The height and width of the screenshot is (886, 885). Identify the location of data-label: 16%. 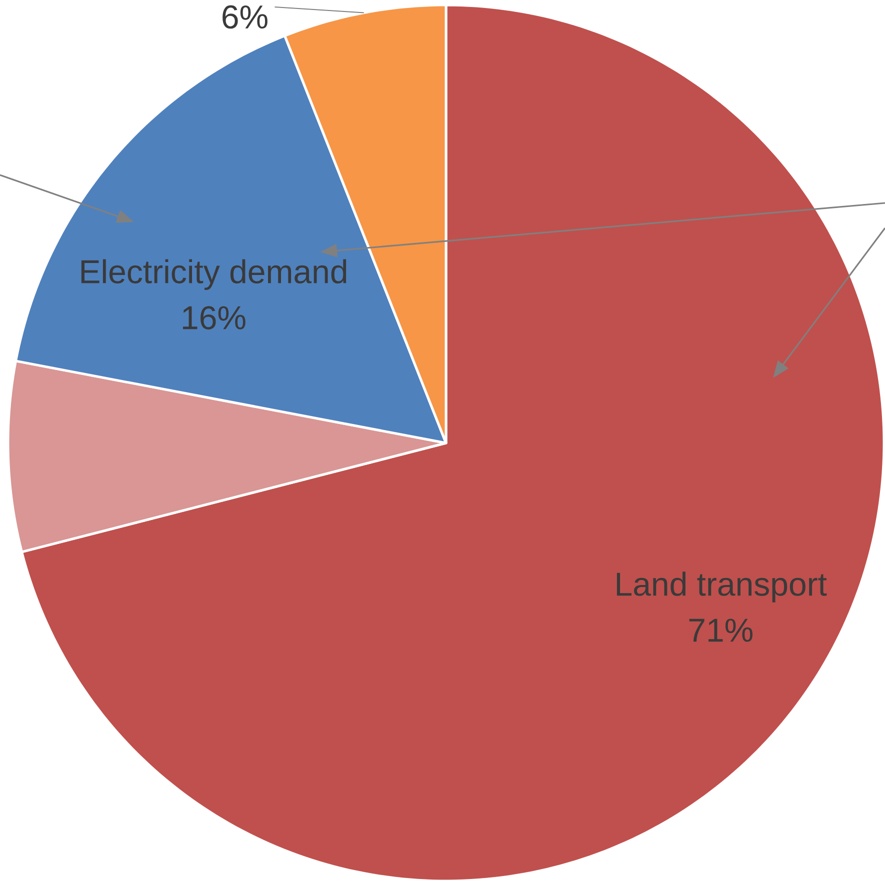
(214, 318).